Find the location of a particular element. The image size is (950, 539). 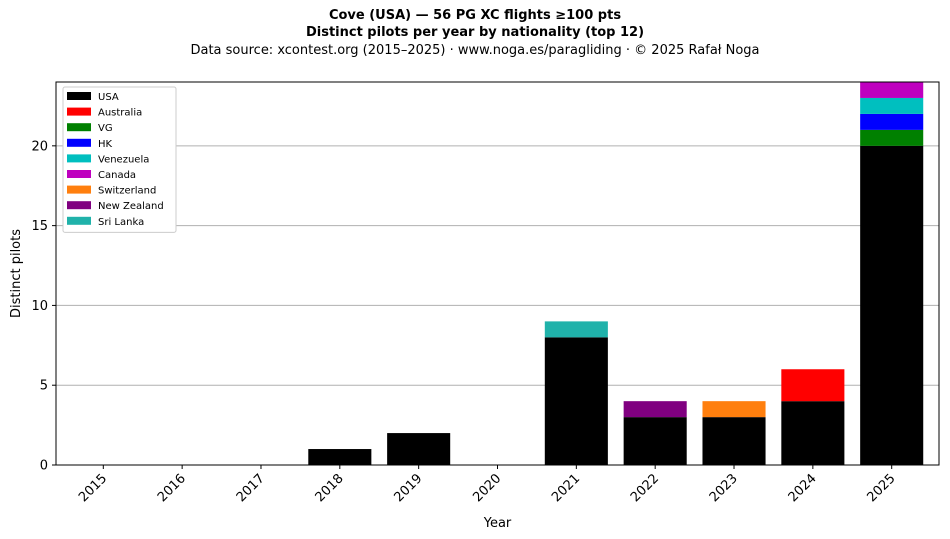

x-tick-label: 2016 is located at coordinates (172, 488).